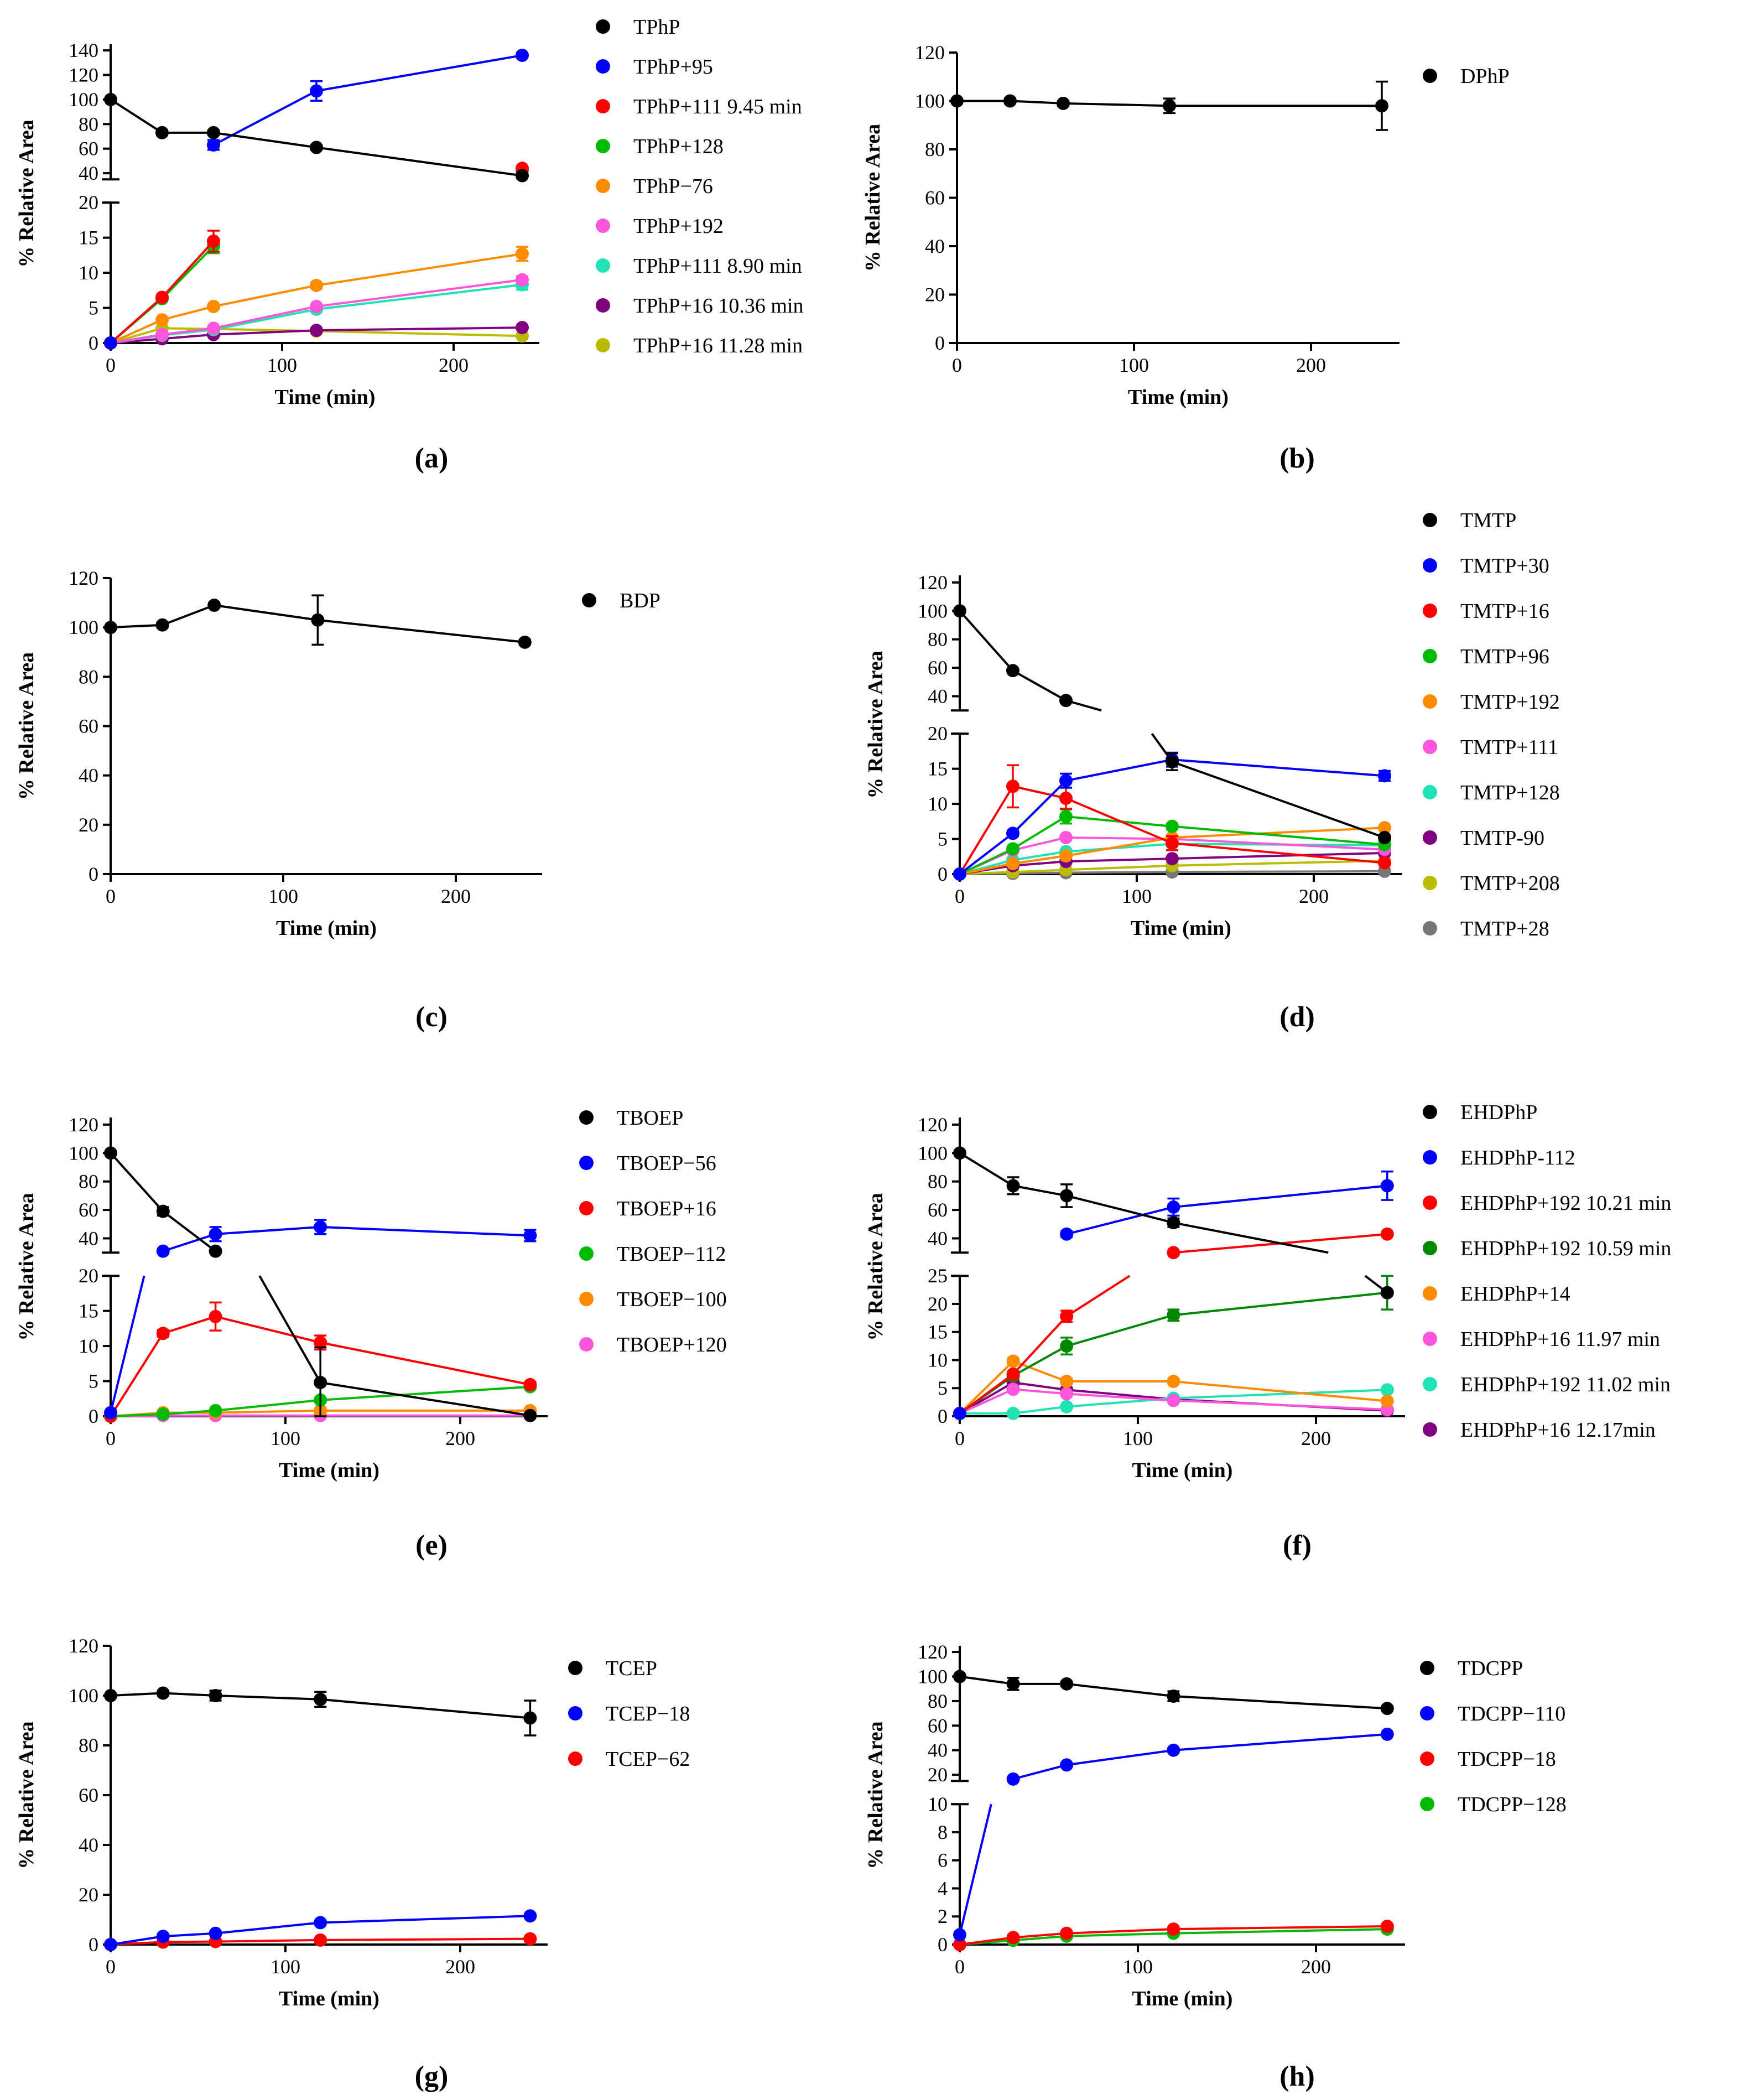 The image size is (1748, 2100). Describe the element at coordinates (111, 365) in the screenshot. I see `x-tick-label: 0` at that location.